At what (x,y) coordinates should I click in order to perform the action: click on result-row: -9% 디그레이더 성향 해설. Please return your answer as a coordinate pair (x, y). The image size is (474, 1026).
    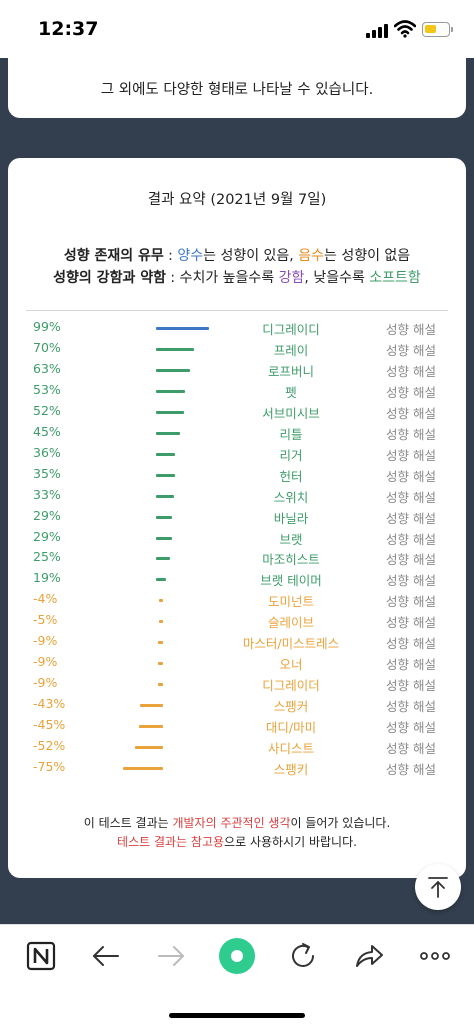
    Looking at the image, I should click on (237, 684).